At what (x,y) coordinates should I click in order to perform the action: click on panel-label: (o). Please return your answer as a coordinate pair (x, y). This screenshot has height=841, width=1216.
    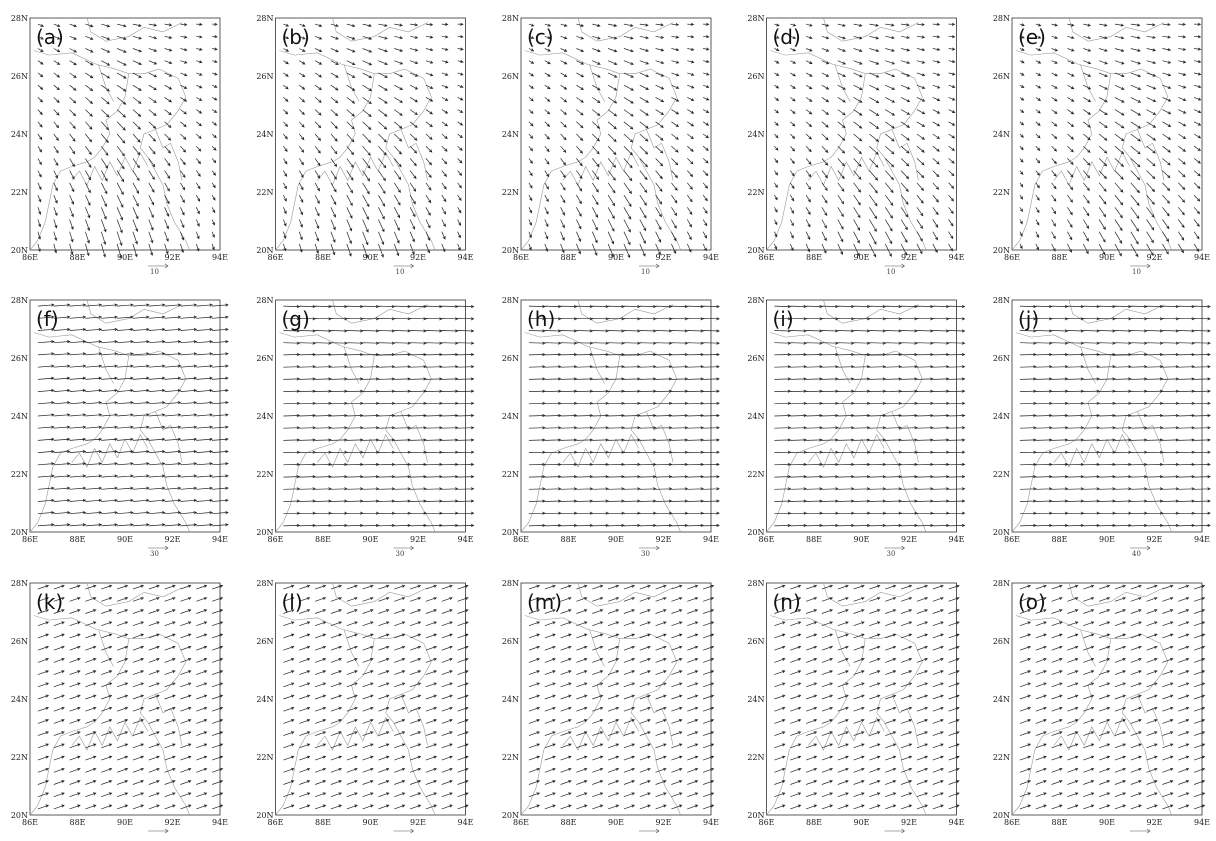
    Looking at the image, I should click on (1032, 602).